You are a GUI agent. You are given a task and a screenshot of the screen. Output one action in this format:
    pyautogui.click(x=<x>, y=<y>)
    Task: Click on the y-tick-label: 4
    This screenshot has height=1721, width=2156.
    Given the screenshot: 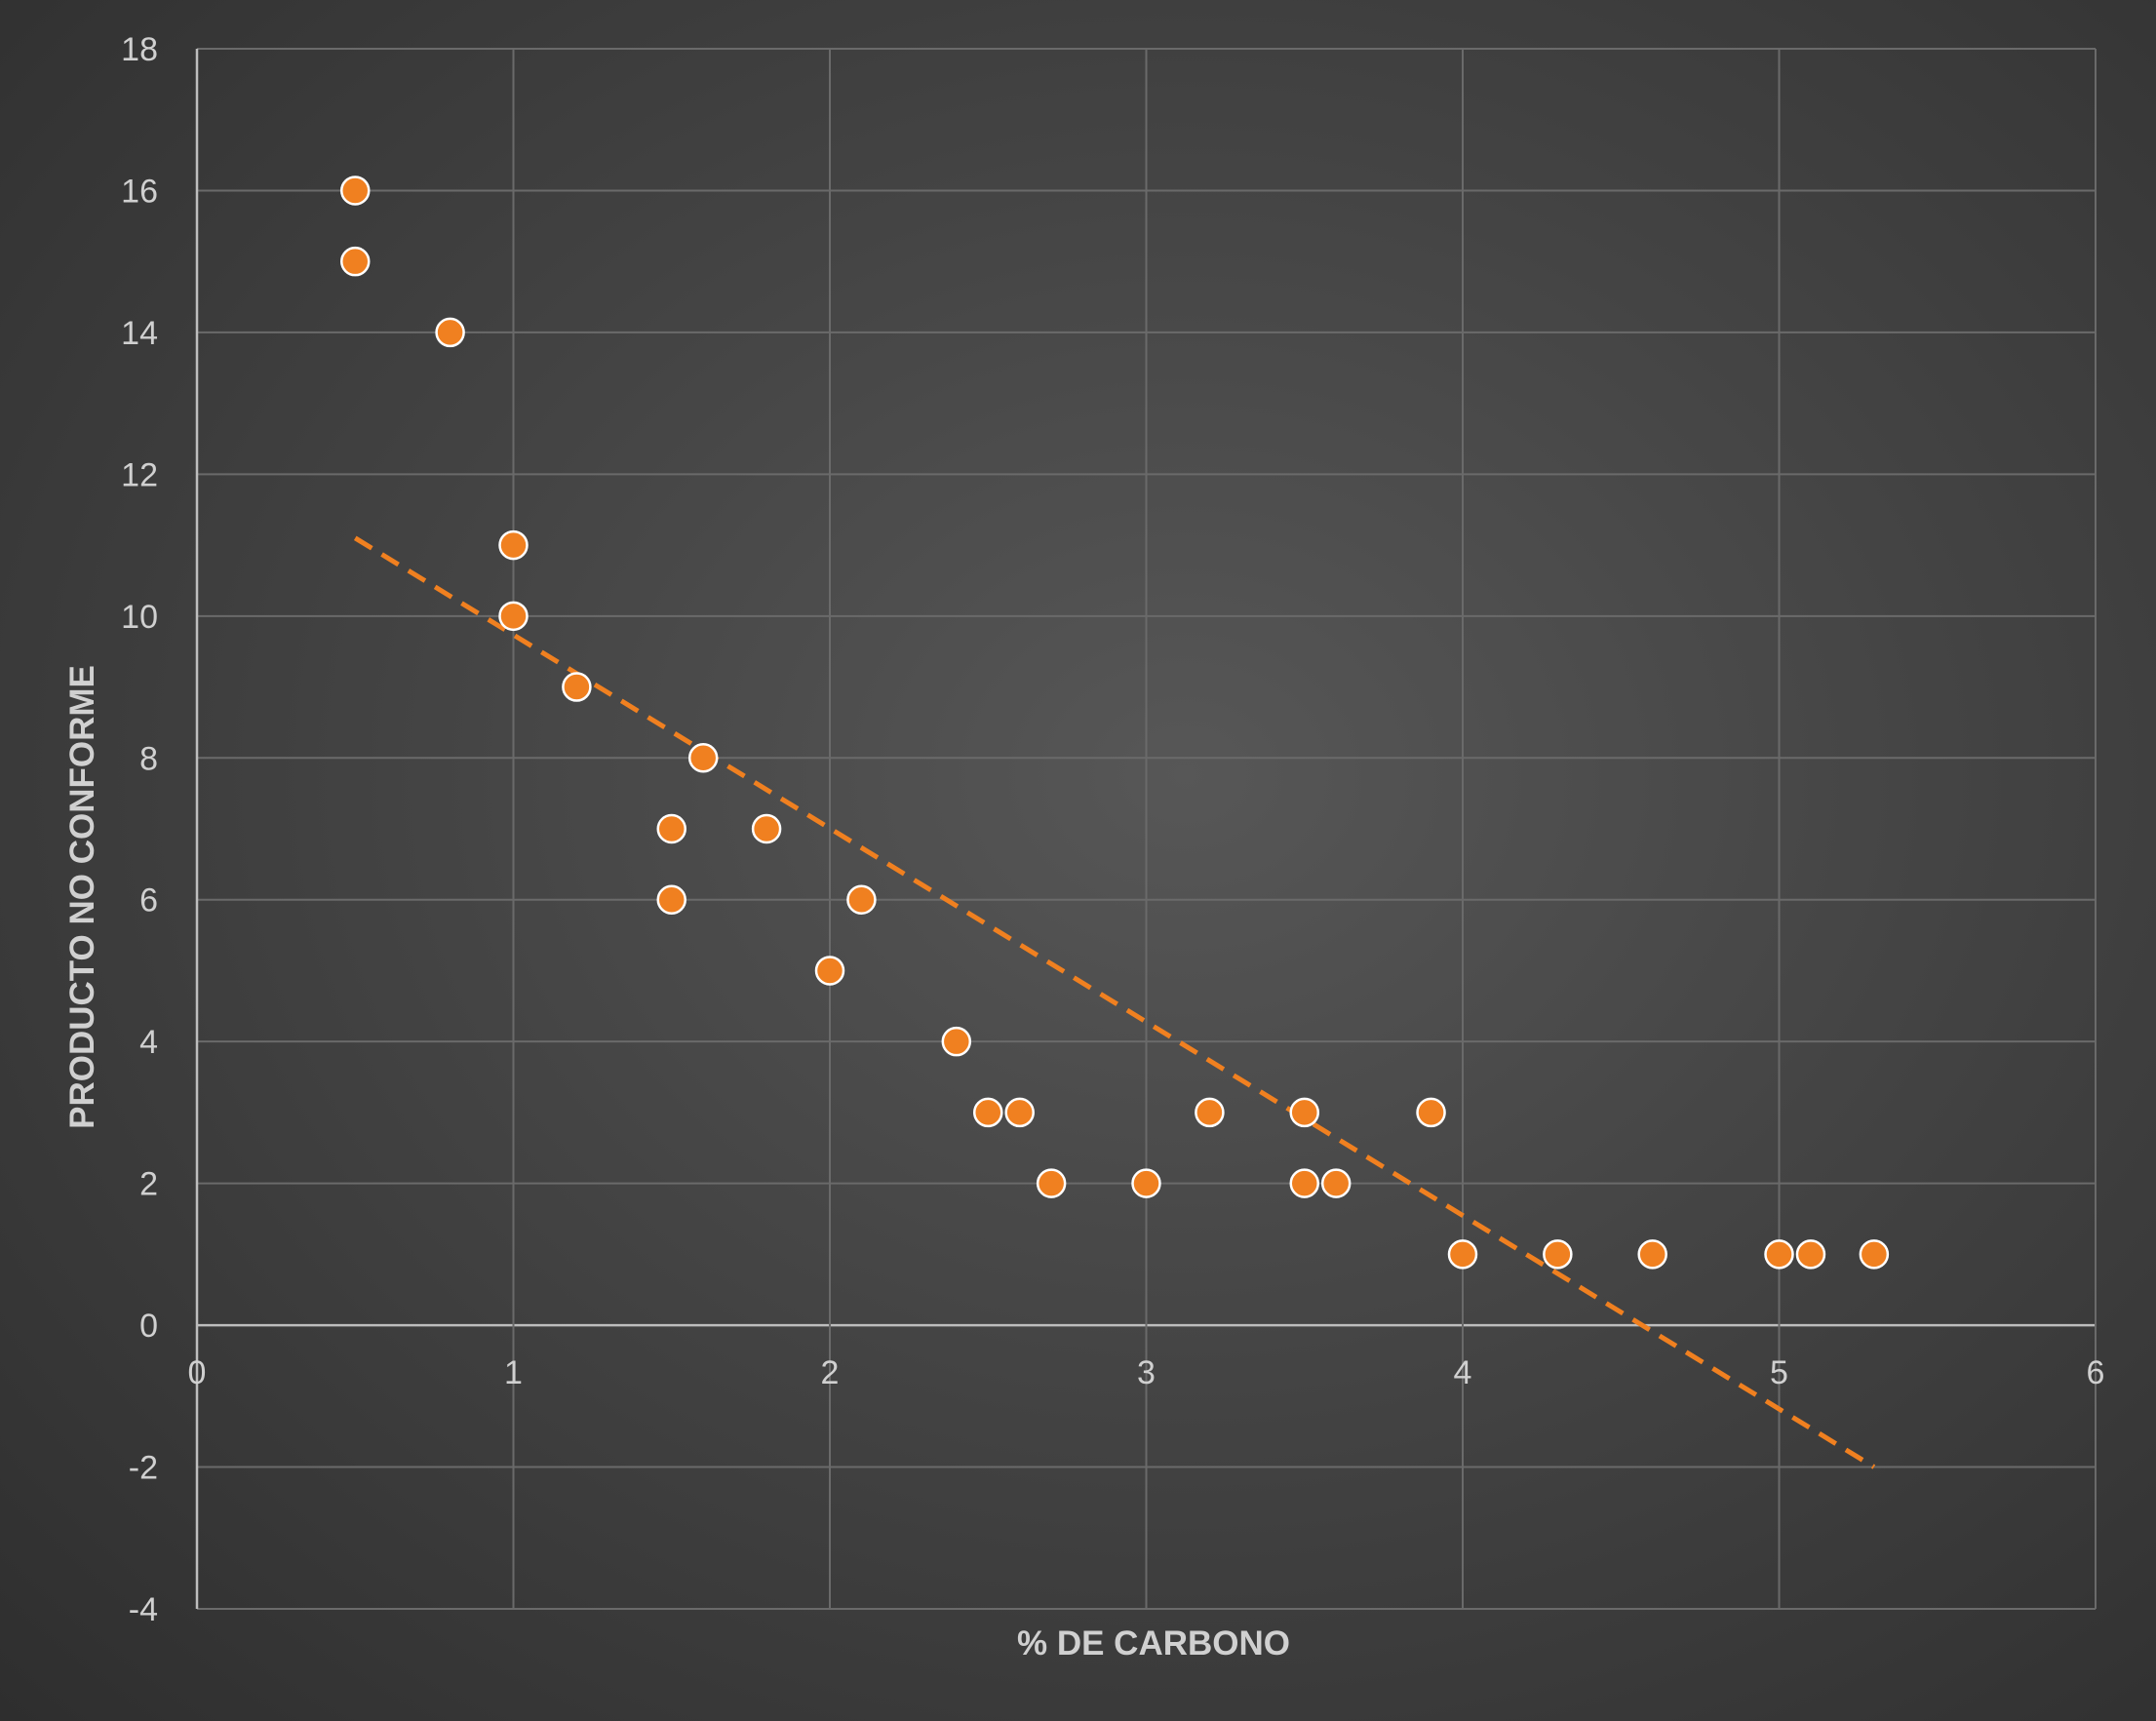 What is the action you would take?
    pyautogui.click(x=148, y=1042)
    